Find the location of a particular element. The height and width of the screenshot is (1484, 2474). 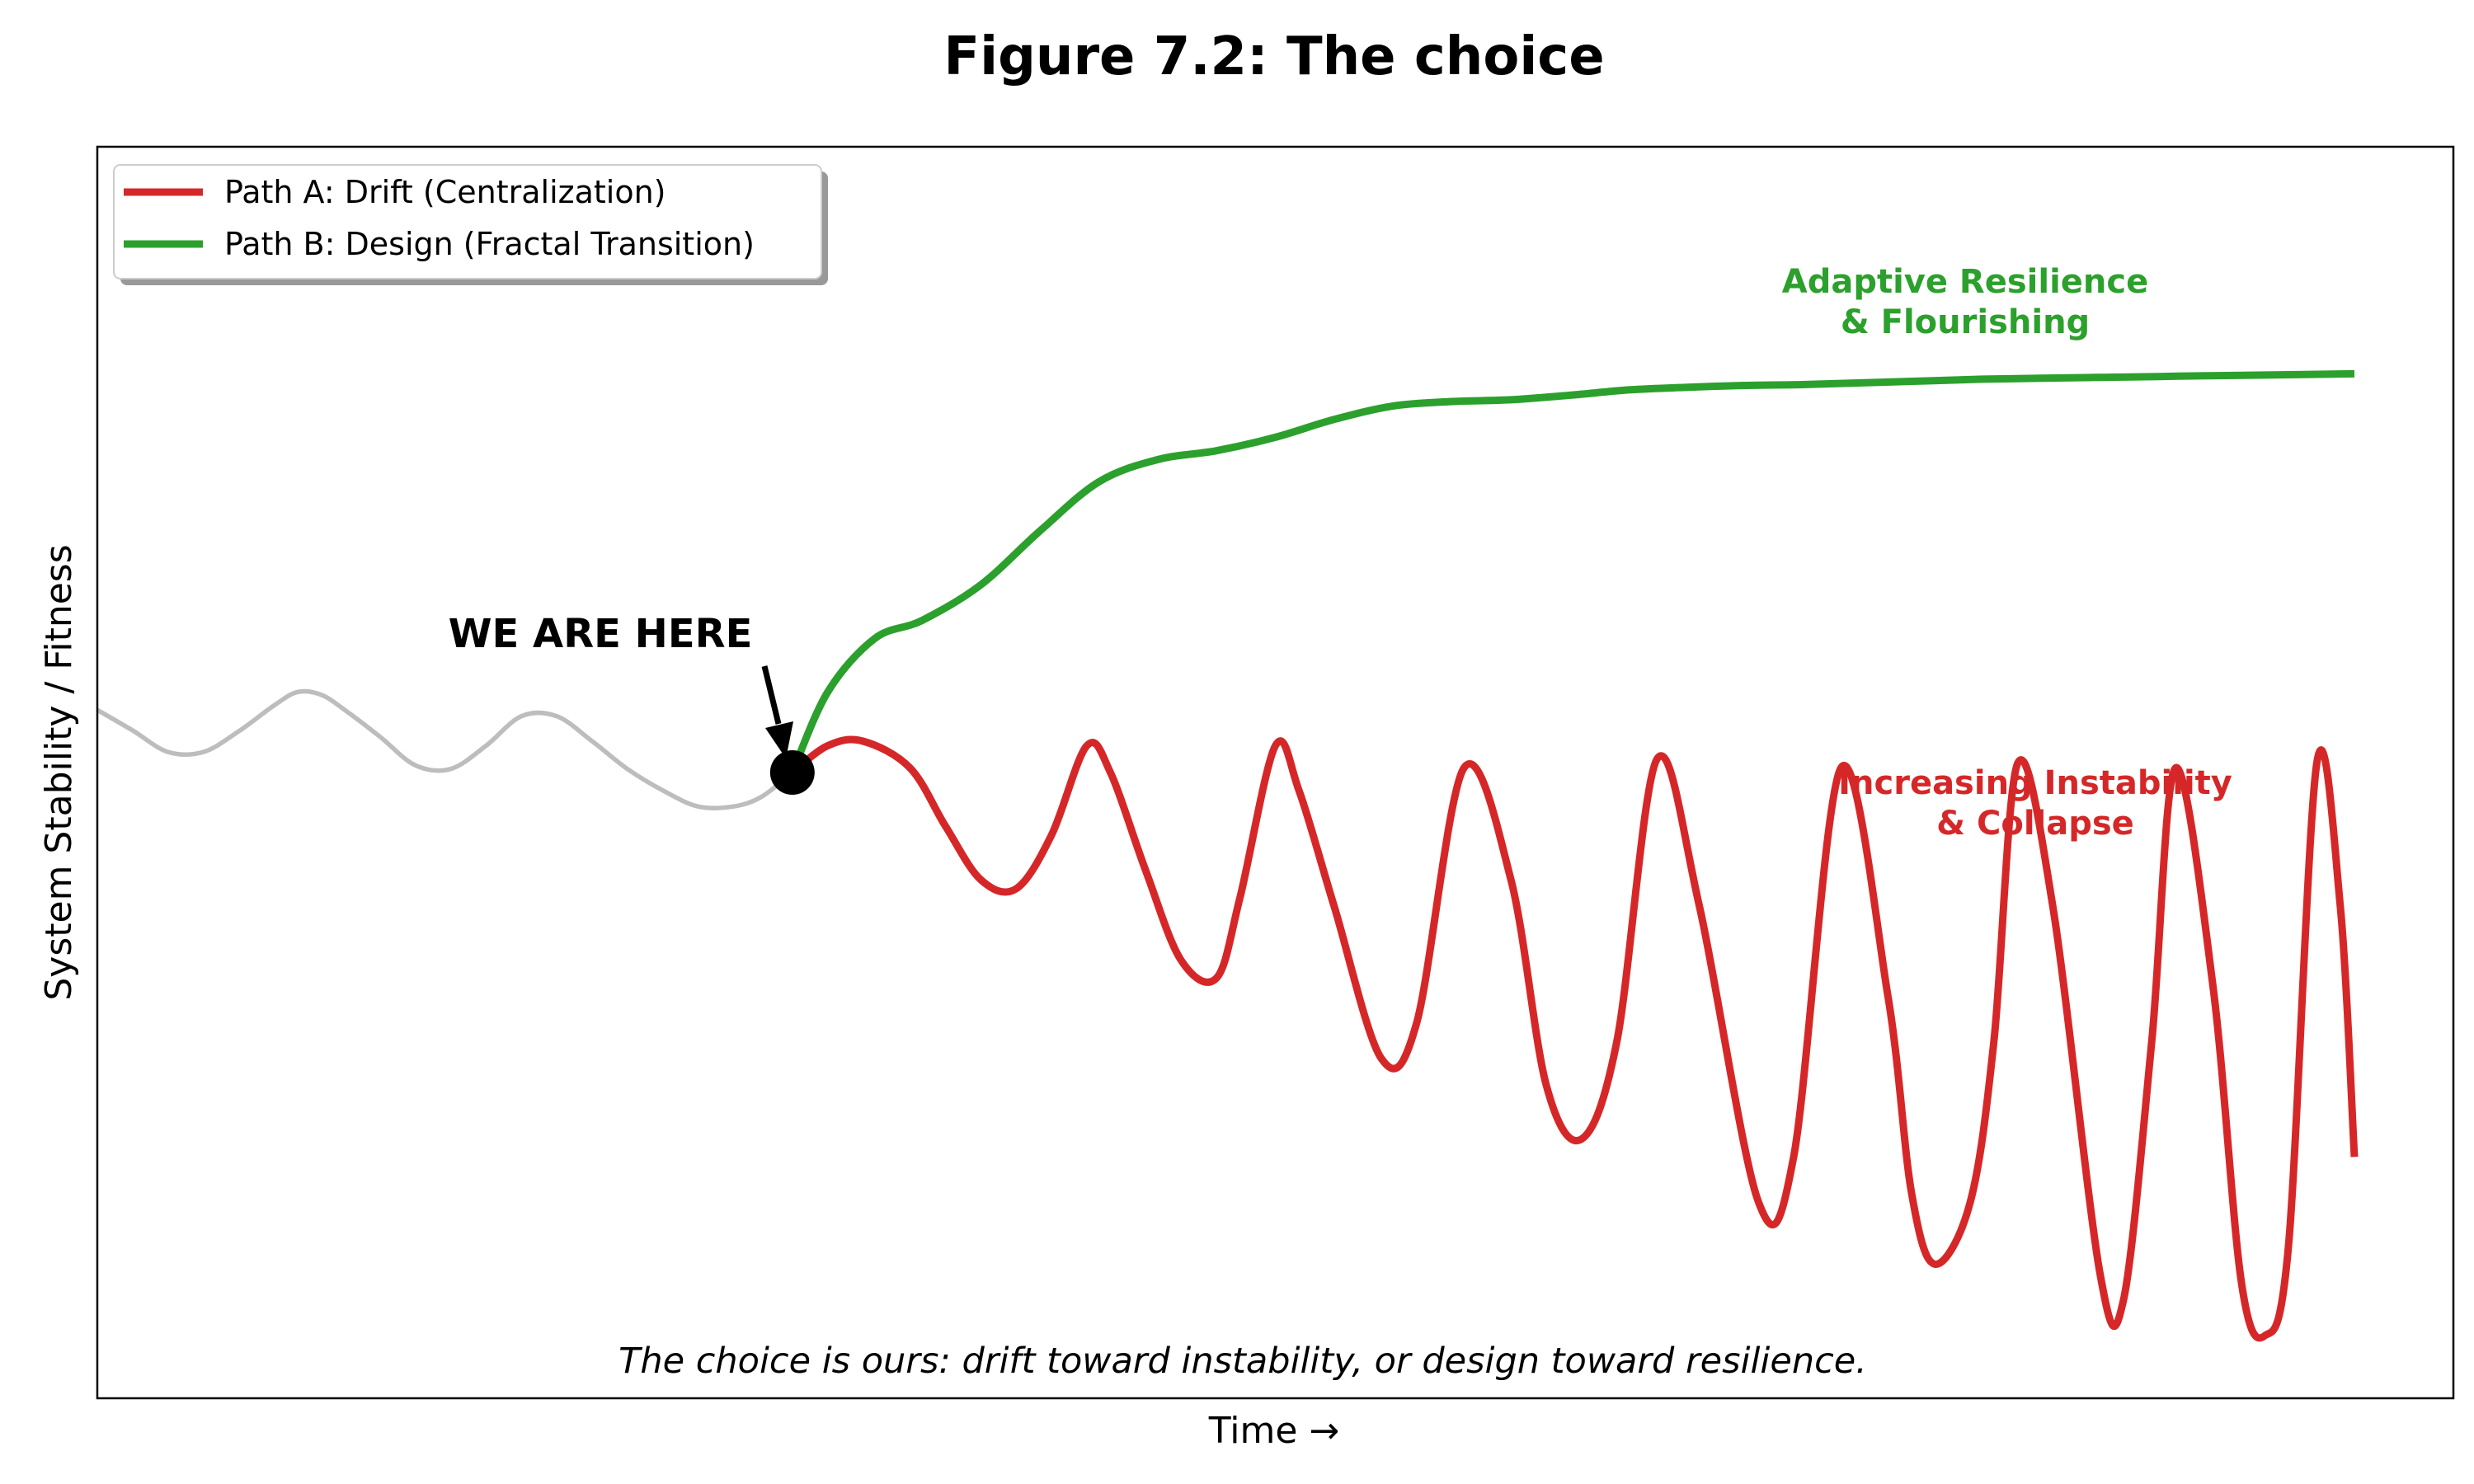

red-annotation-line1: Increasing Instability is located at coordinates (2035, 783).